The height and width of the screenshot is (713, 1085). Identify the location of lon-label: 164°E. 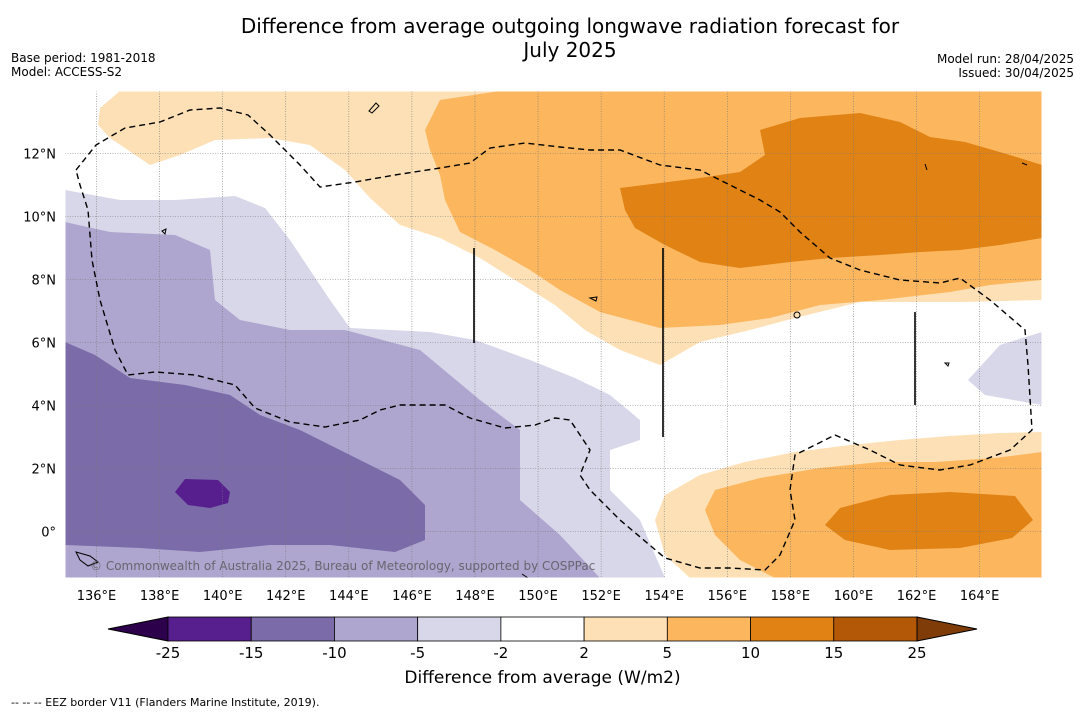
(980, 596).